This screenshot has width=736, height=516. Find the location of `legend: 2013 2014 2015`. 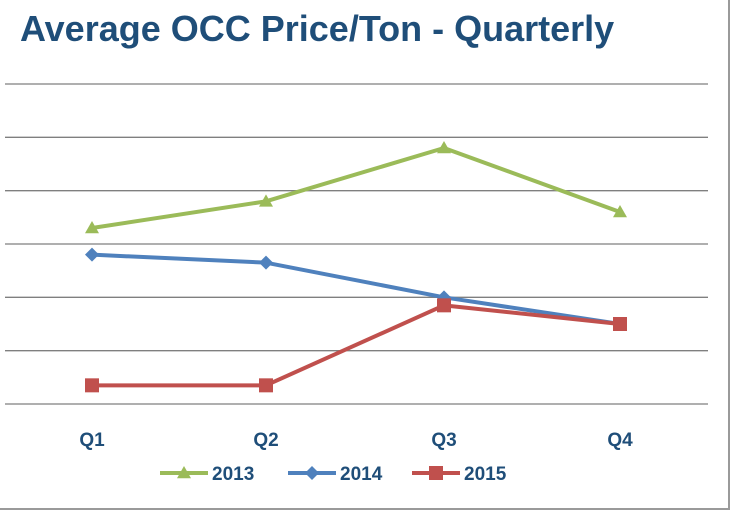

legend: 2013 2014 2015 is located at coordinates (333, 474).